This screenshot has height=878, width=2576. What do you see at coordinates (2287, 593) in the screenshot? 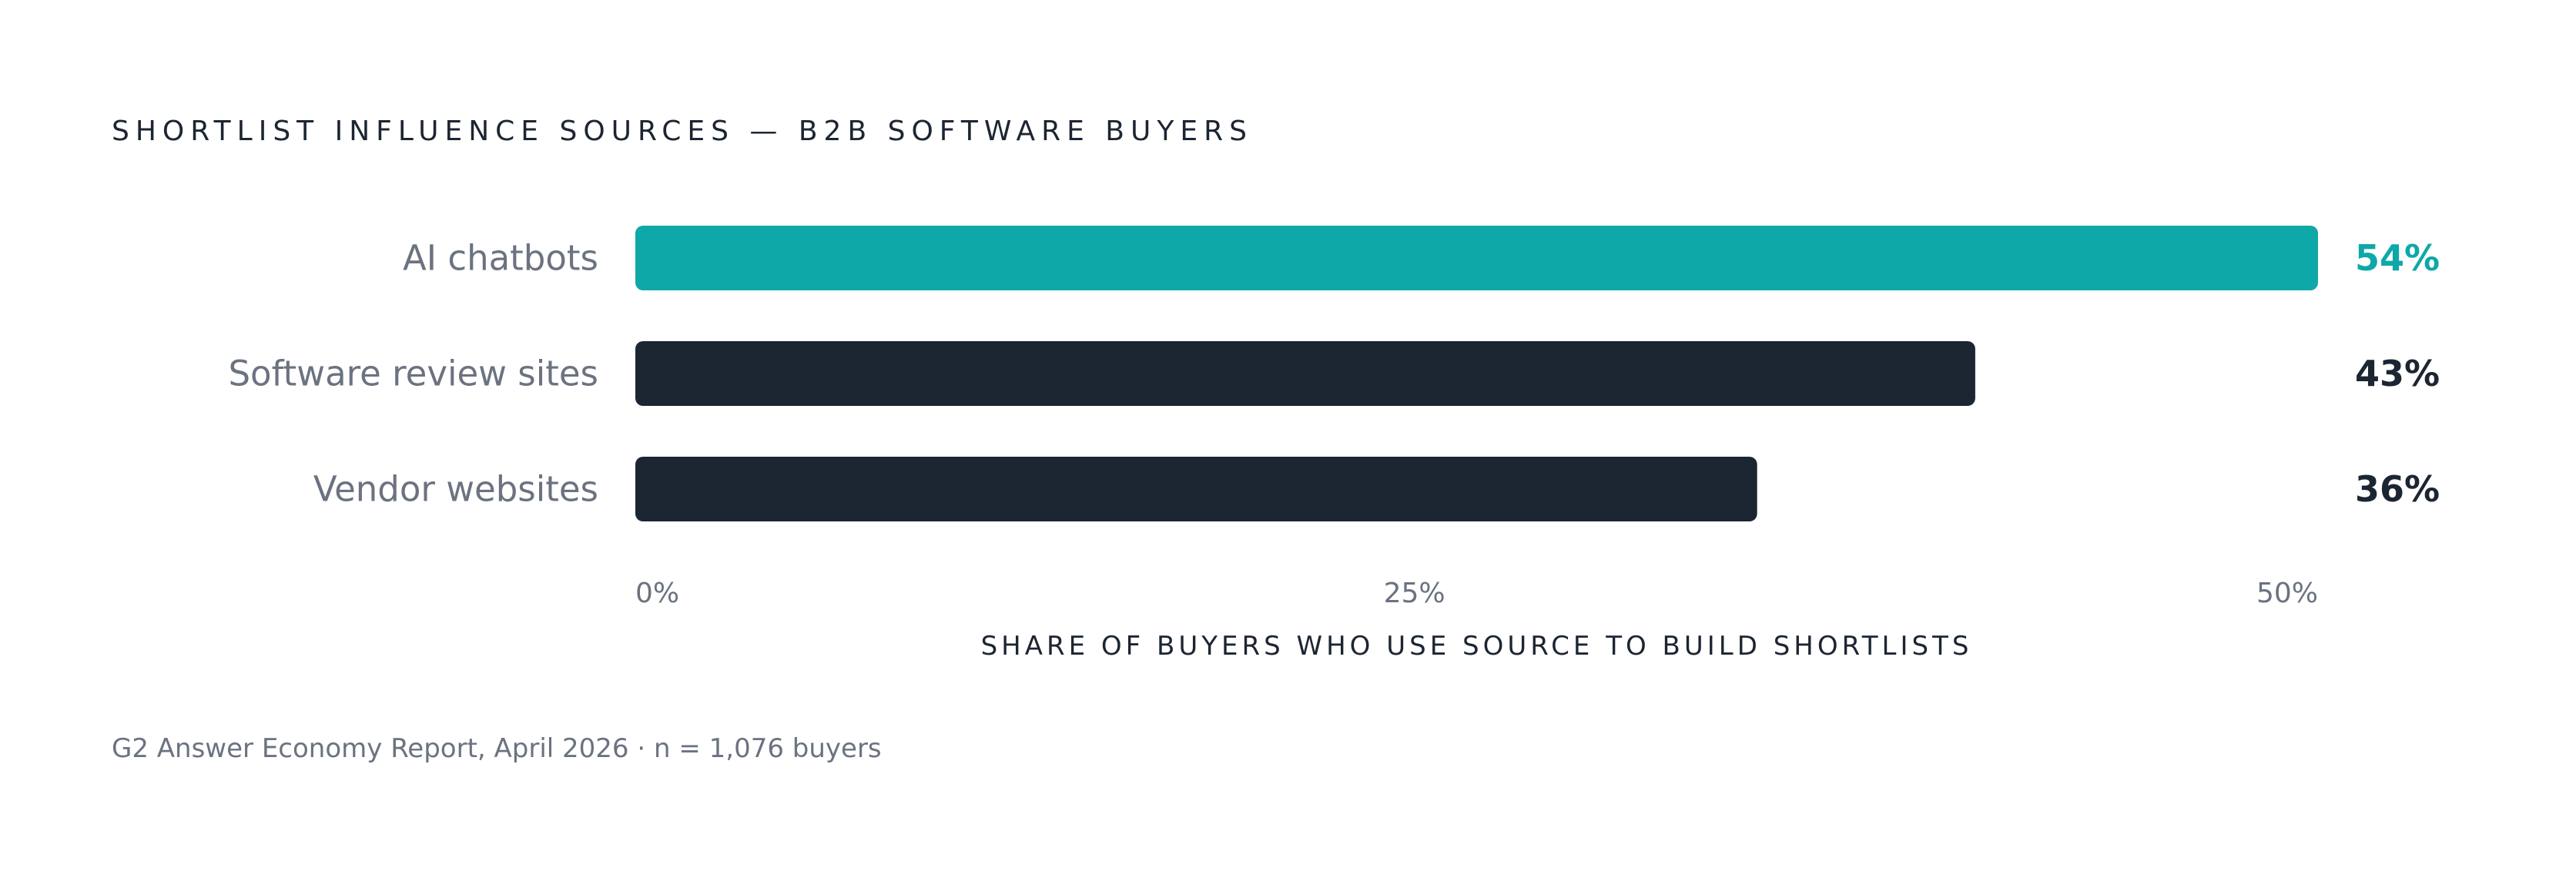
I see `x-tick-label: 50%` at bounding box center [2287, 593].